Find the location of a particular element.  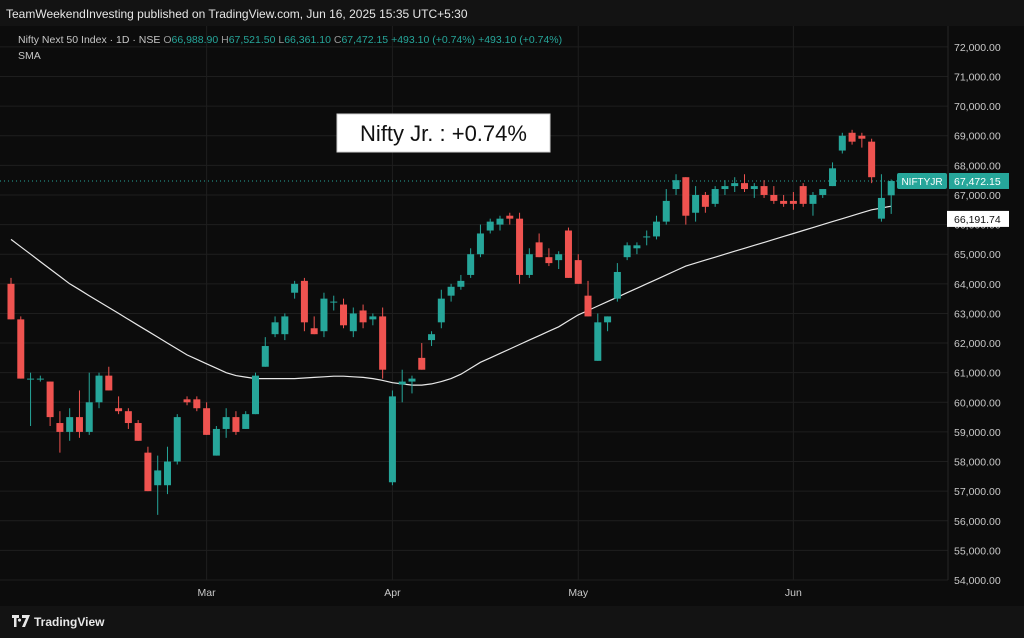

y-tick-label: 59,000.00 is located at coordinates (977, 433).